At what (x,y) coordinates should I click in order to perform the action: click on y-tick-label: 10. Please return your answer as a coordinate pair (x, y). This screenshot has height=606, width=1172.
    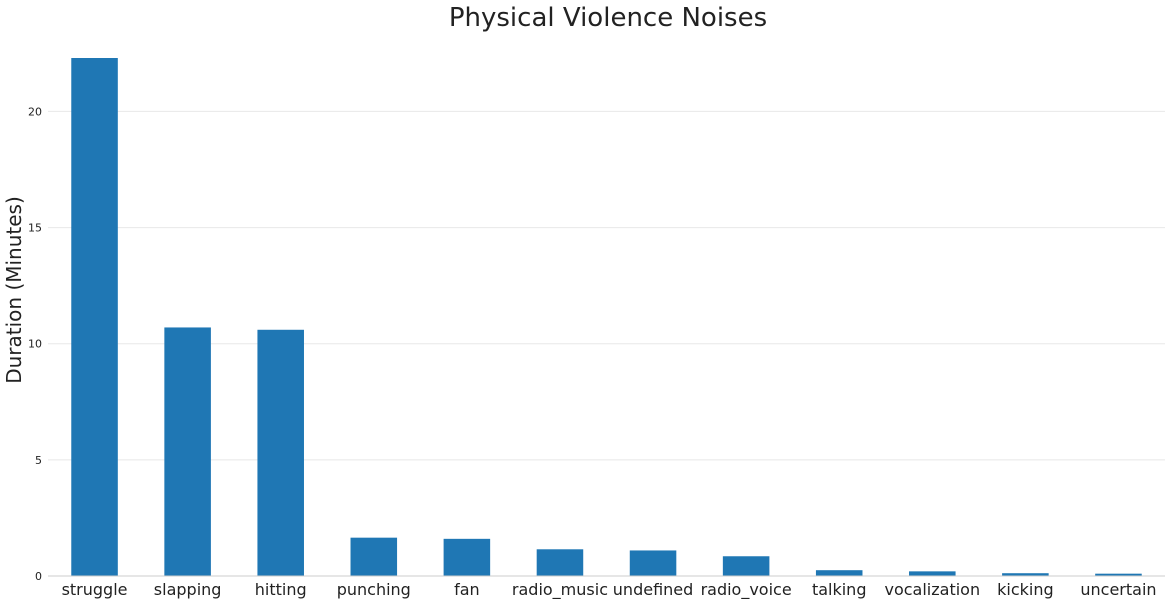
    Looking at the image, I should click on (35, 344).